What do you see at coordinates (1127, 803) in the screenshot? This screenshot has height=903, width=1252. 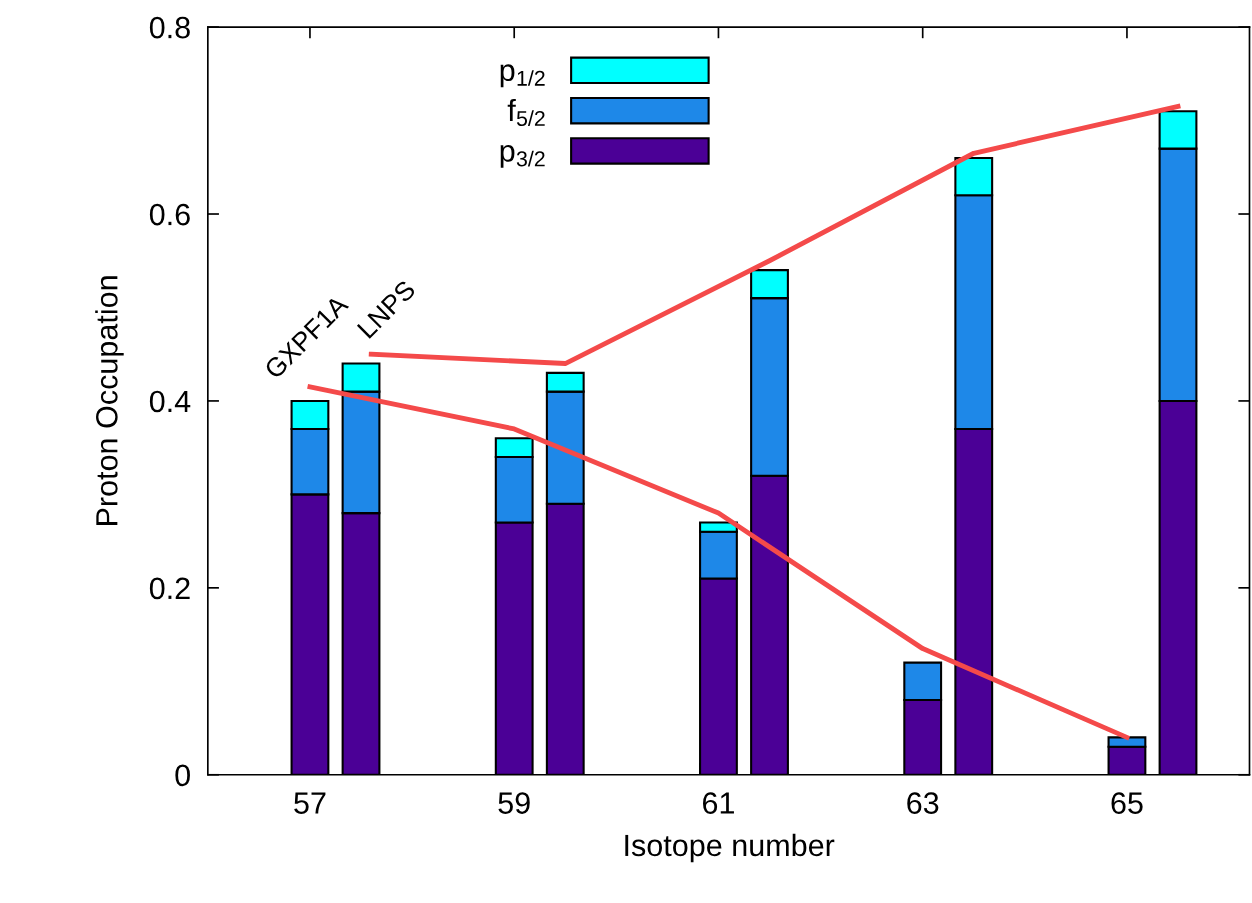 I see `x-tick-label: 65` at bounding box center [1127, 803].